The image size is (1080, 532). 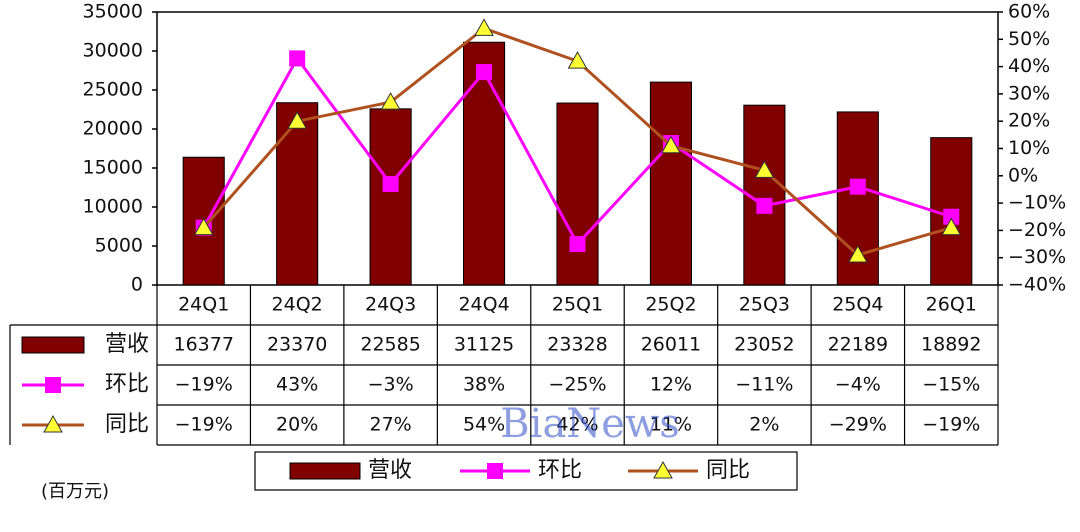 What do you see at coordinates (560, 470) in the screenshot?
I see `legend-label: 环比` at bounding box center [560, 470].